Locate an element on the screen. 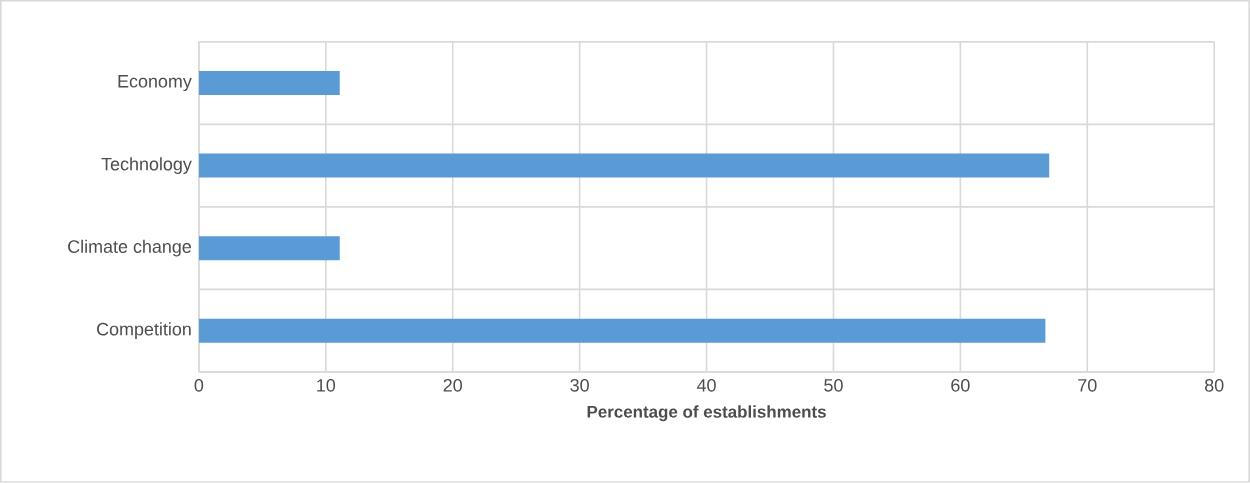  x-tick-label: 20 is located at coordinates (452, 385).